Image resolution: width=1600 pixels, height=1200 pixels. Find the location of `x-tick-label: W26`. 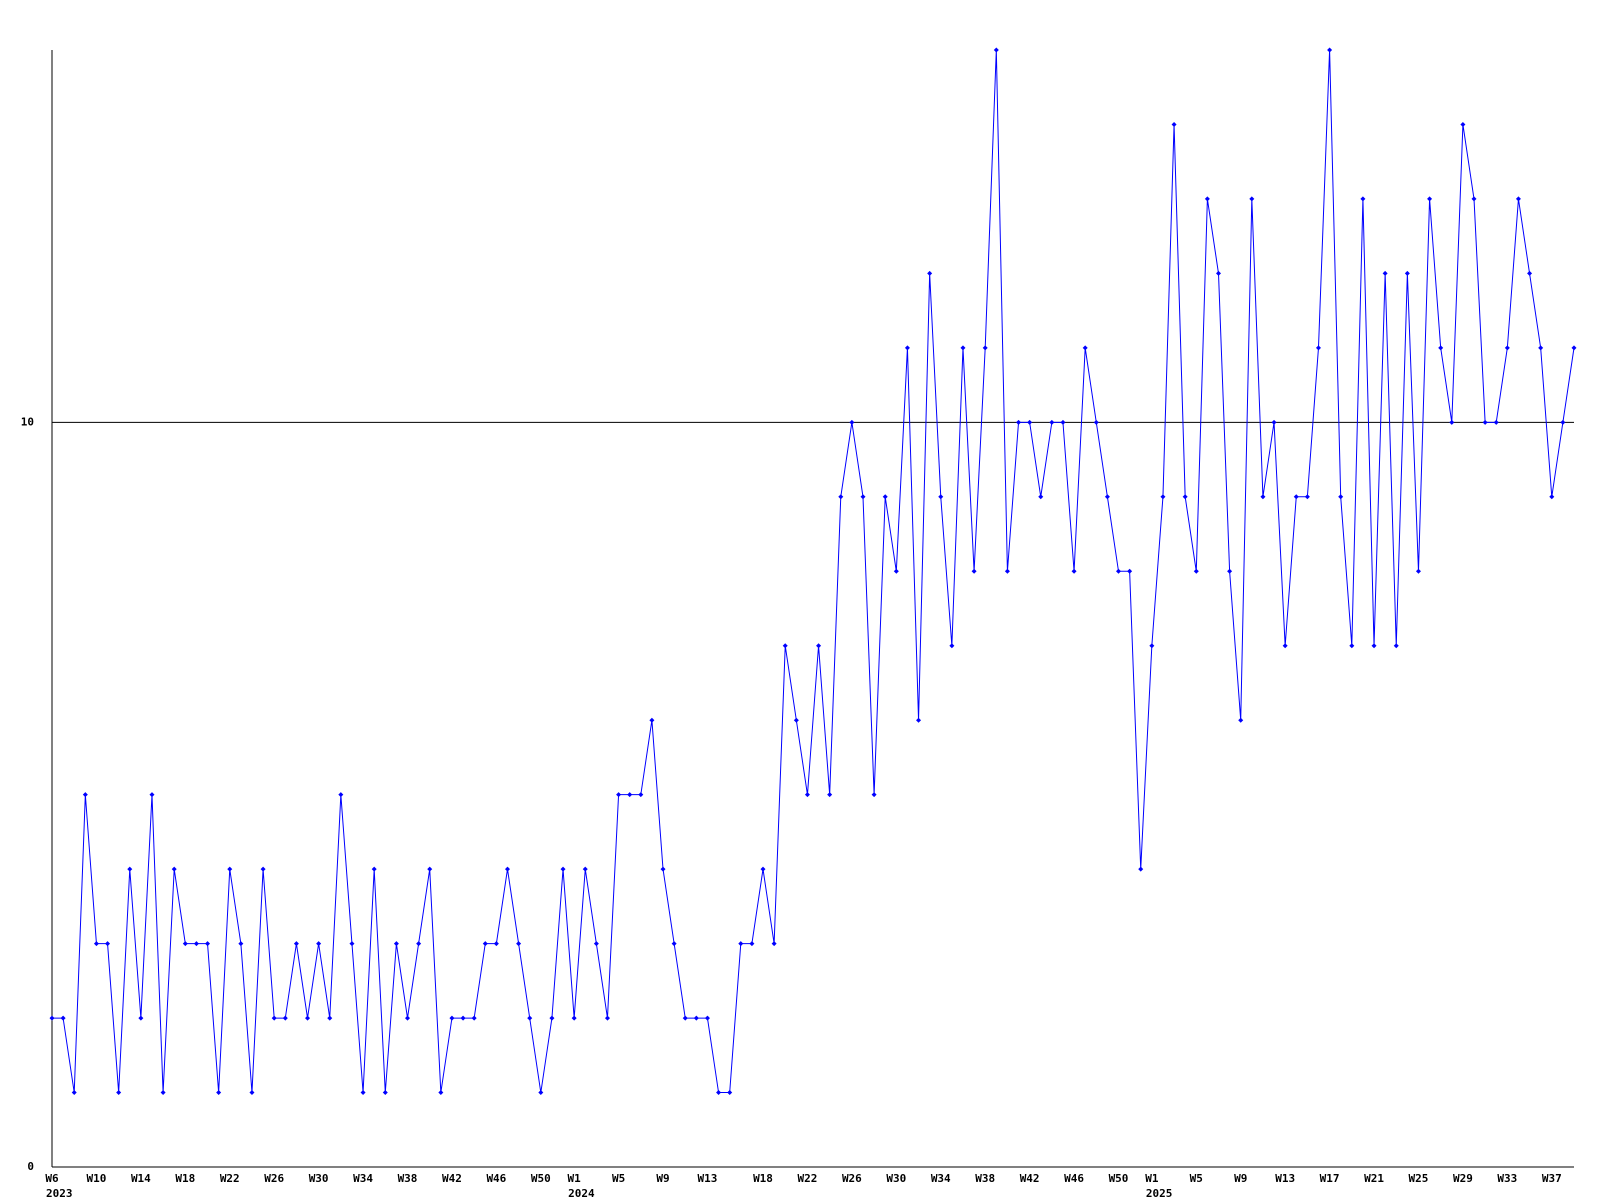

x-tick-label: W26 is located at coordinates (852, 1178).